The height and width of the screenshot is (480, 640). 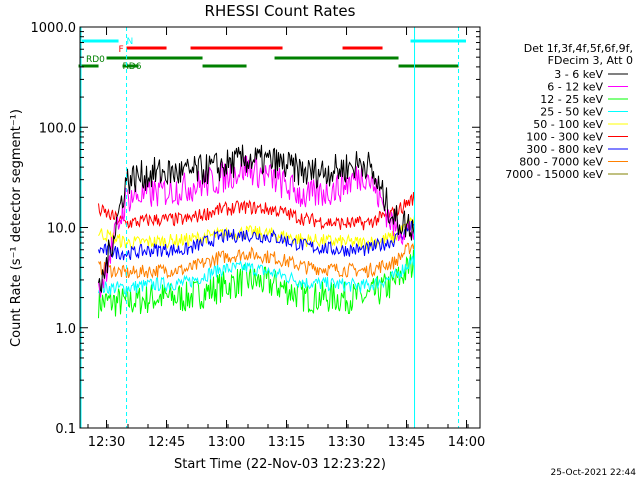 I want to click on y-tick-label: 1.0, so click(x=65, y=329).